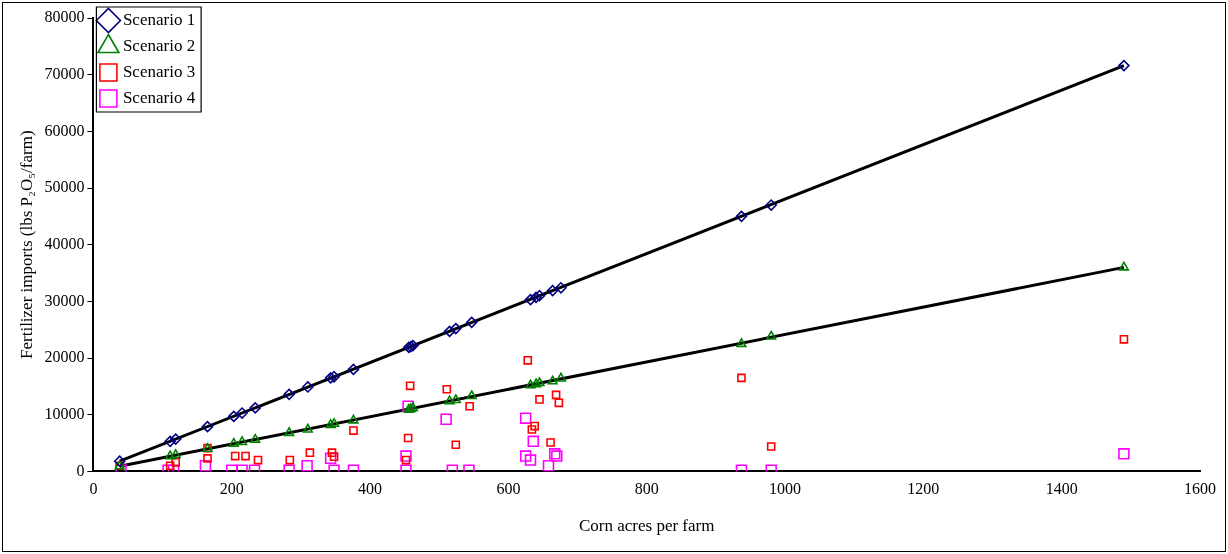  What do you see at coordinates (159, 71) in the screenshot?
I see `legend-label: Scenario 3` at bounding box center [159, 71].